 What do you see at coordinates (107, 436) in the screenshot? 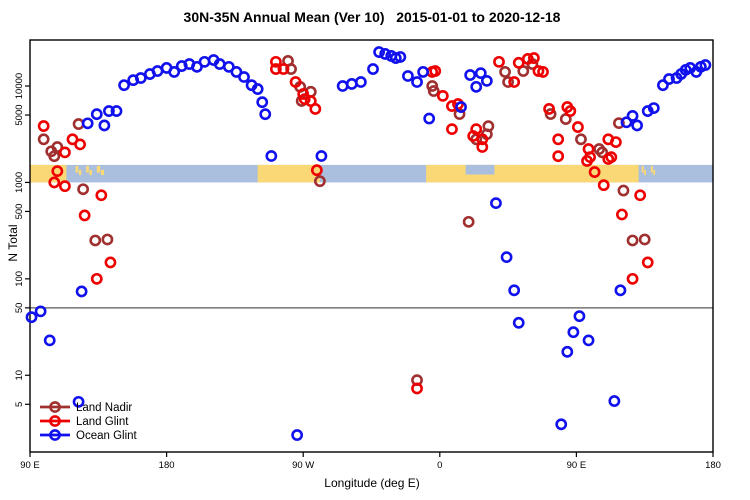
I see `legend-label: Ocean Glint` at bounding box center [107, 436].